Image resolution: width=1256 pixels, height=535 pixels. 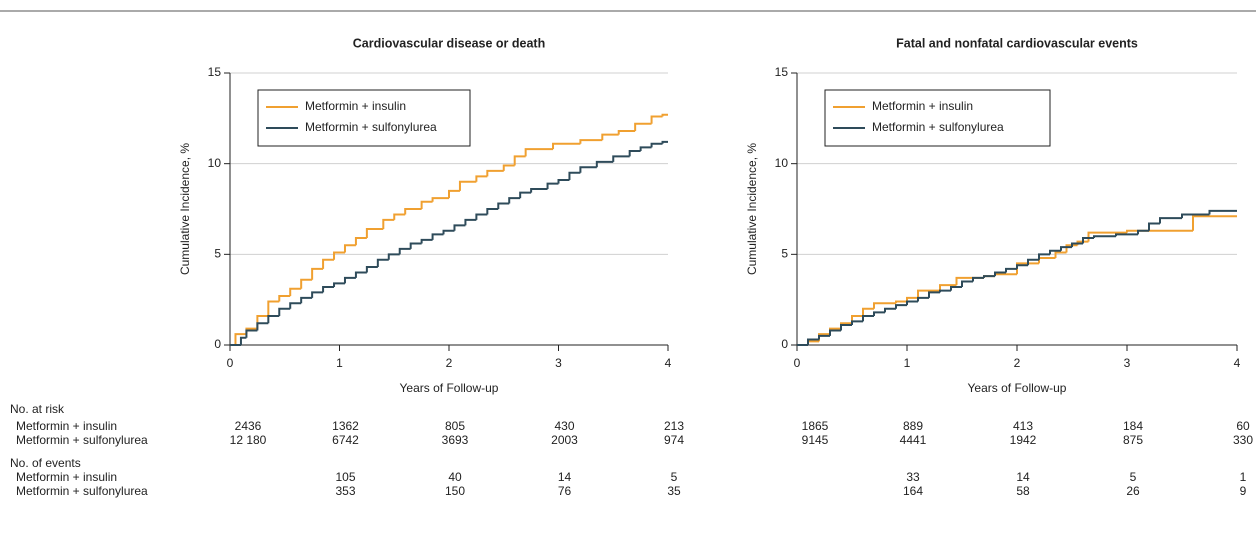 I want to click on at-risk-value: 2003, so click(x=564, y=440).